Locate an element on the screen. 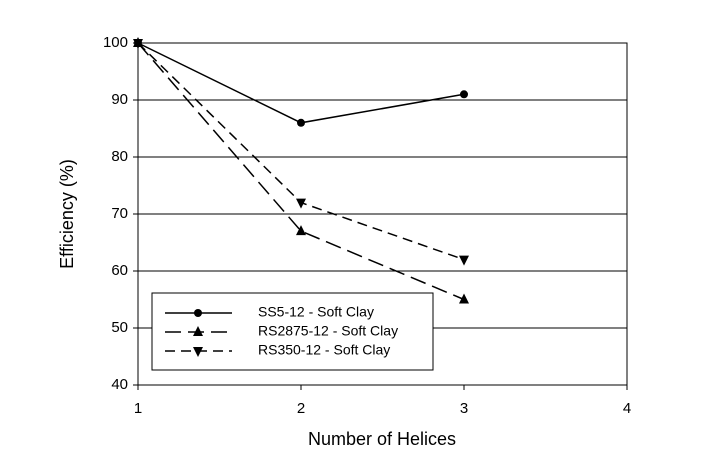 This screenshot has width=706, height=471. y-tick-label: 70 is located at coordinates (119, 213).